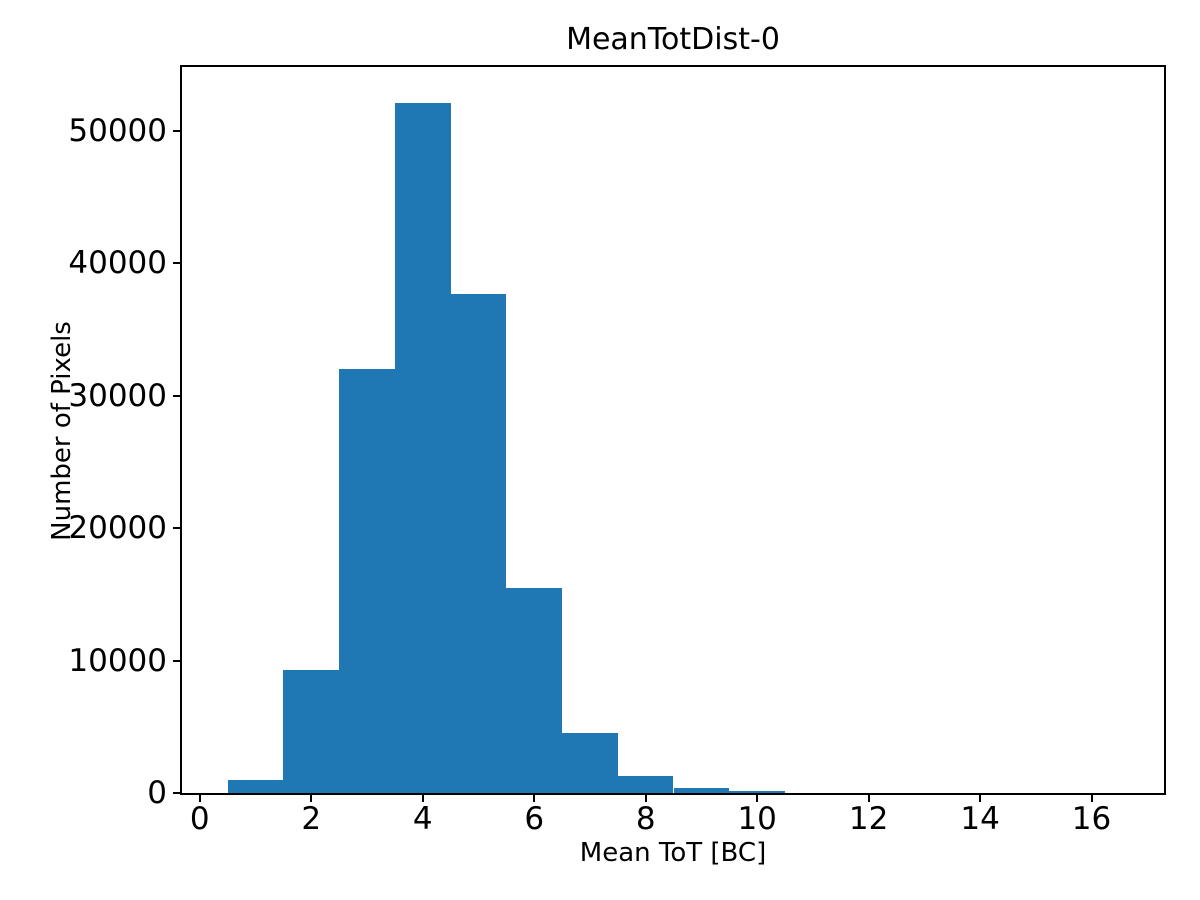  Describe the element at coordinates (117, 130) in the screenshot. I see `y-tick-label: 50000` at that location.